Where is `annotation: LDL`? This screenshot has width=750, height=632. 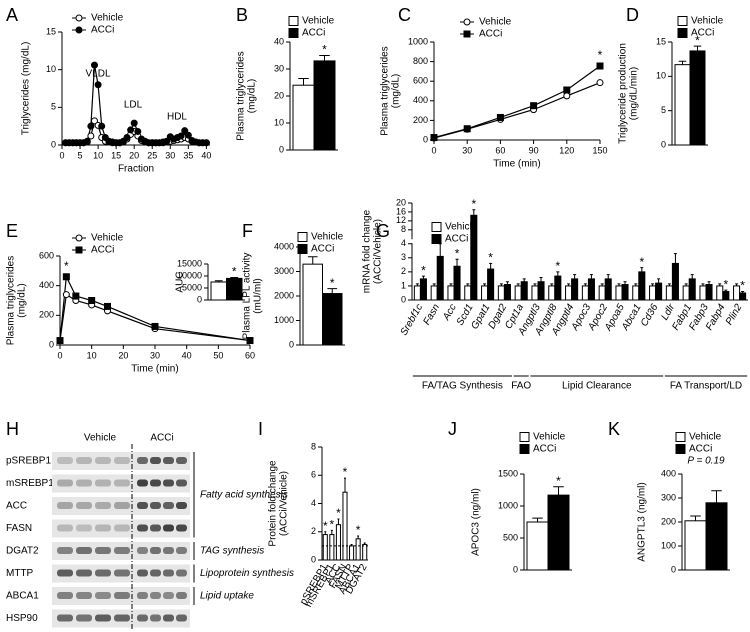
annotation: LDL is located at coordinates (133, 105).